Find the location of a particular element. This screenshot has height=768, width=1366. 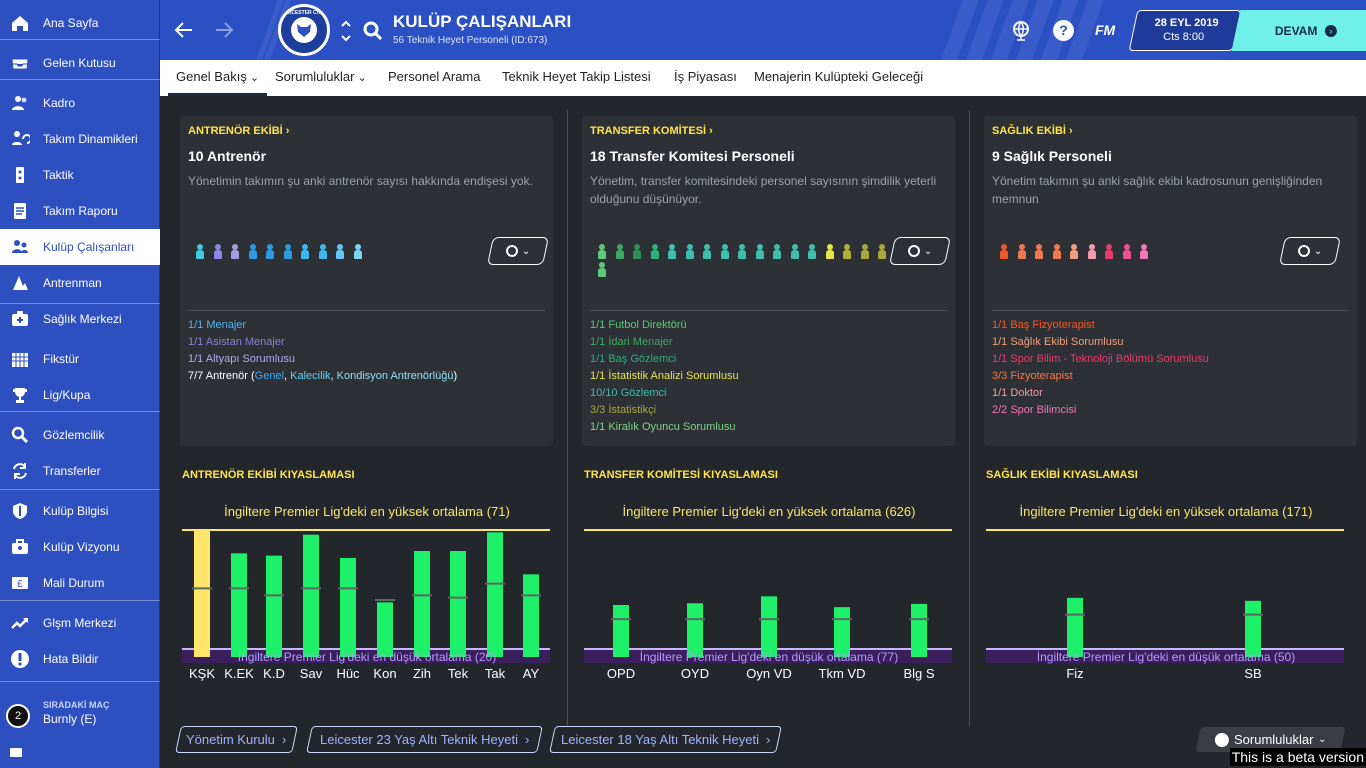

staff-role-item: 1/1 Futbol Direktörü is located at coordinates (664, 325).